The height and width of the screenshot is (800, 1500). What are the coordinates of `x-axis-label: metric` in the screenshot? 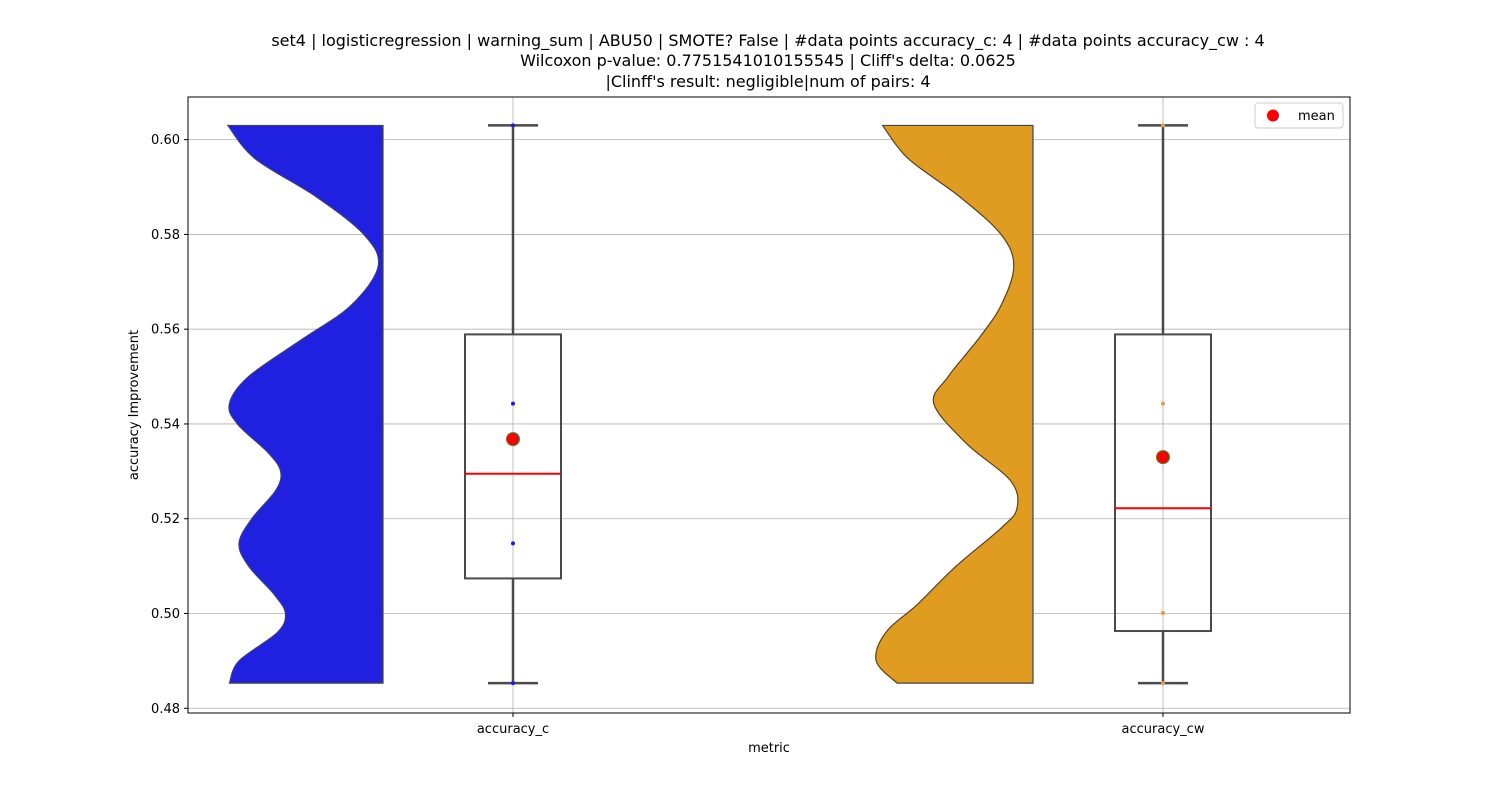 It's located at (769, 748).